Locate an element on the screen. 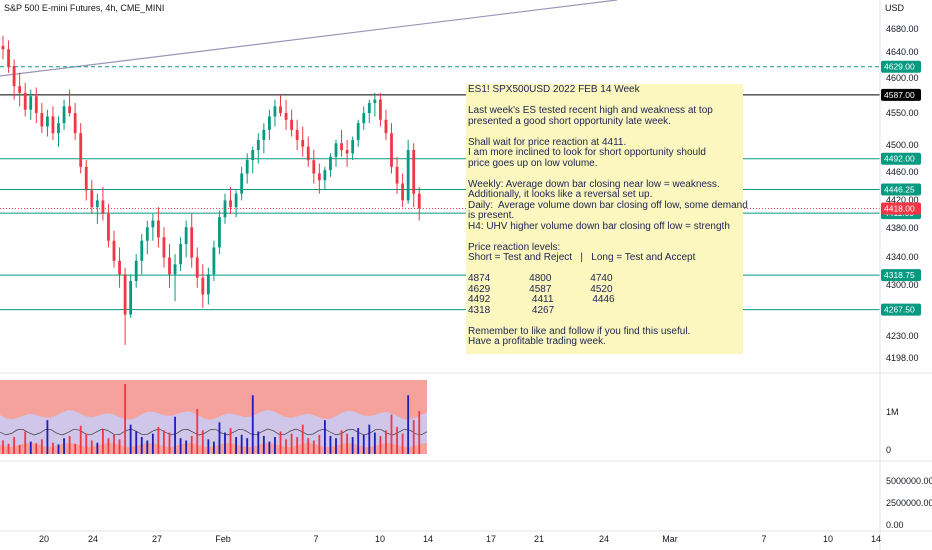 This screenshot has height=550, width=932. time-tick-label: 21 is located at coordinates (539, 539).